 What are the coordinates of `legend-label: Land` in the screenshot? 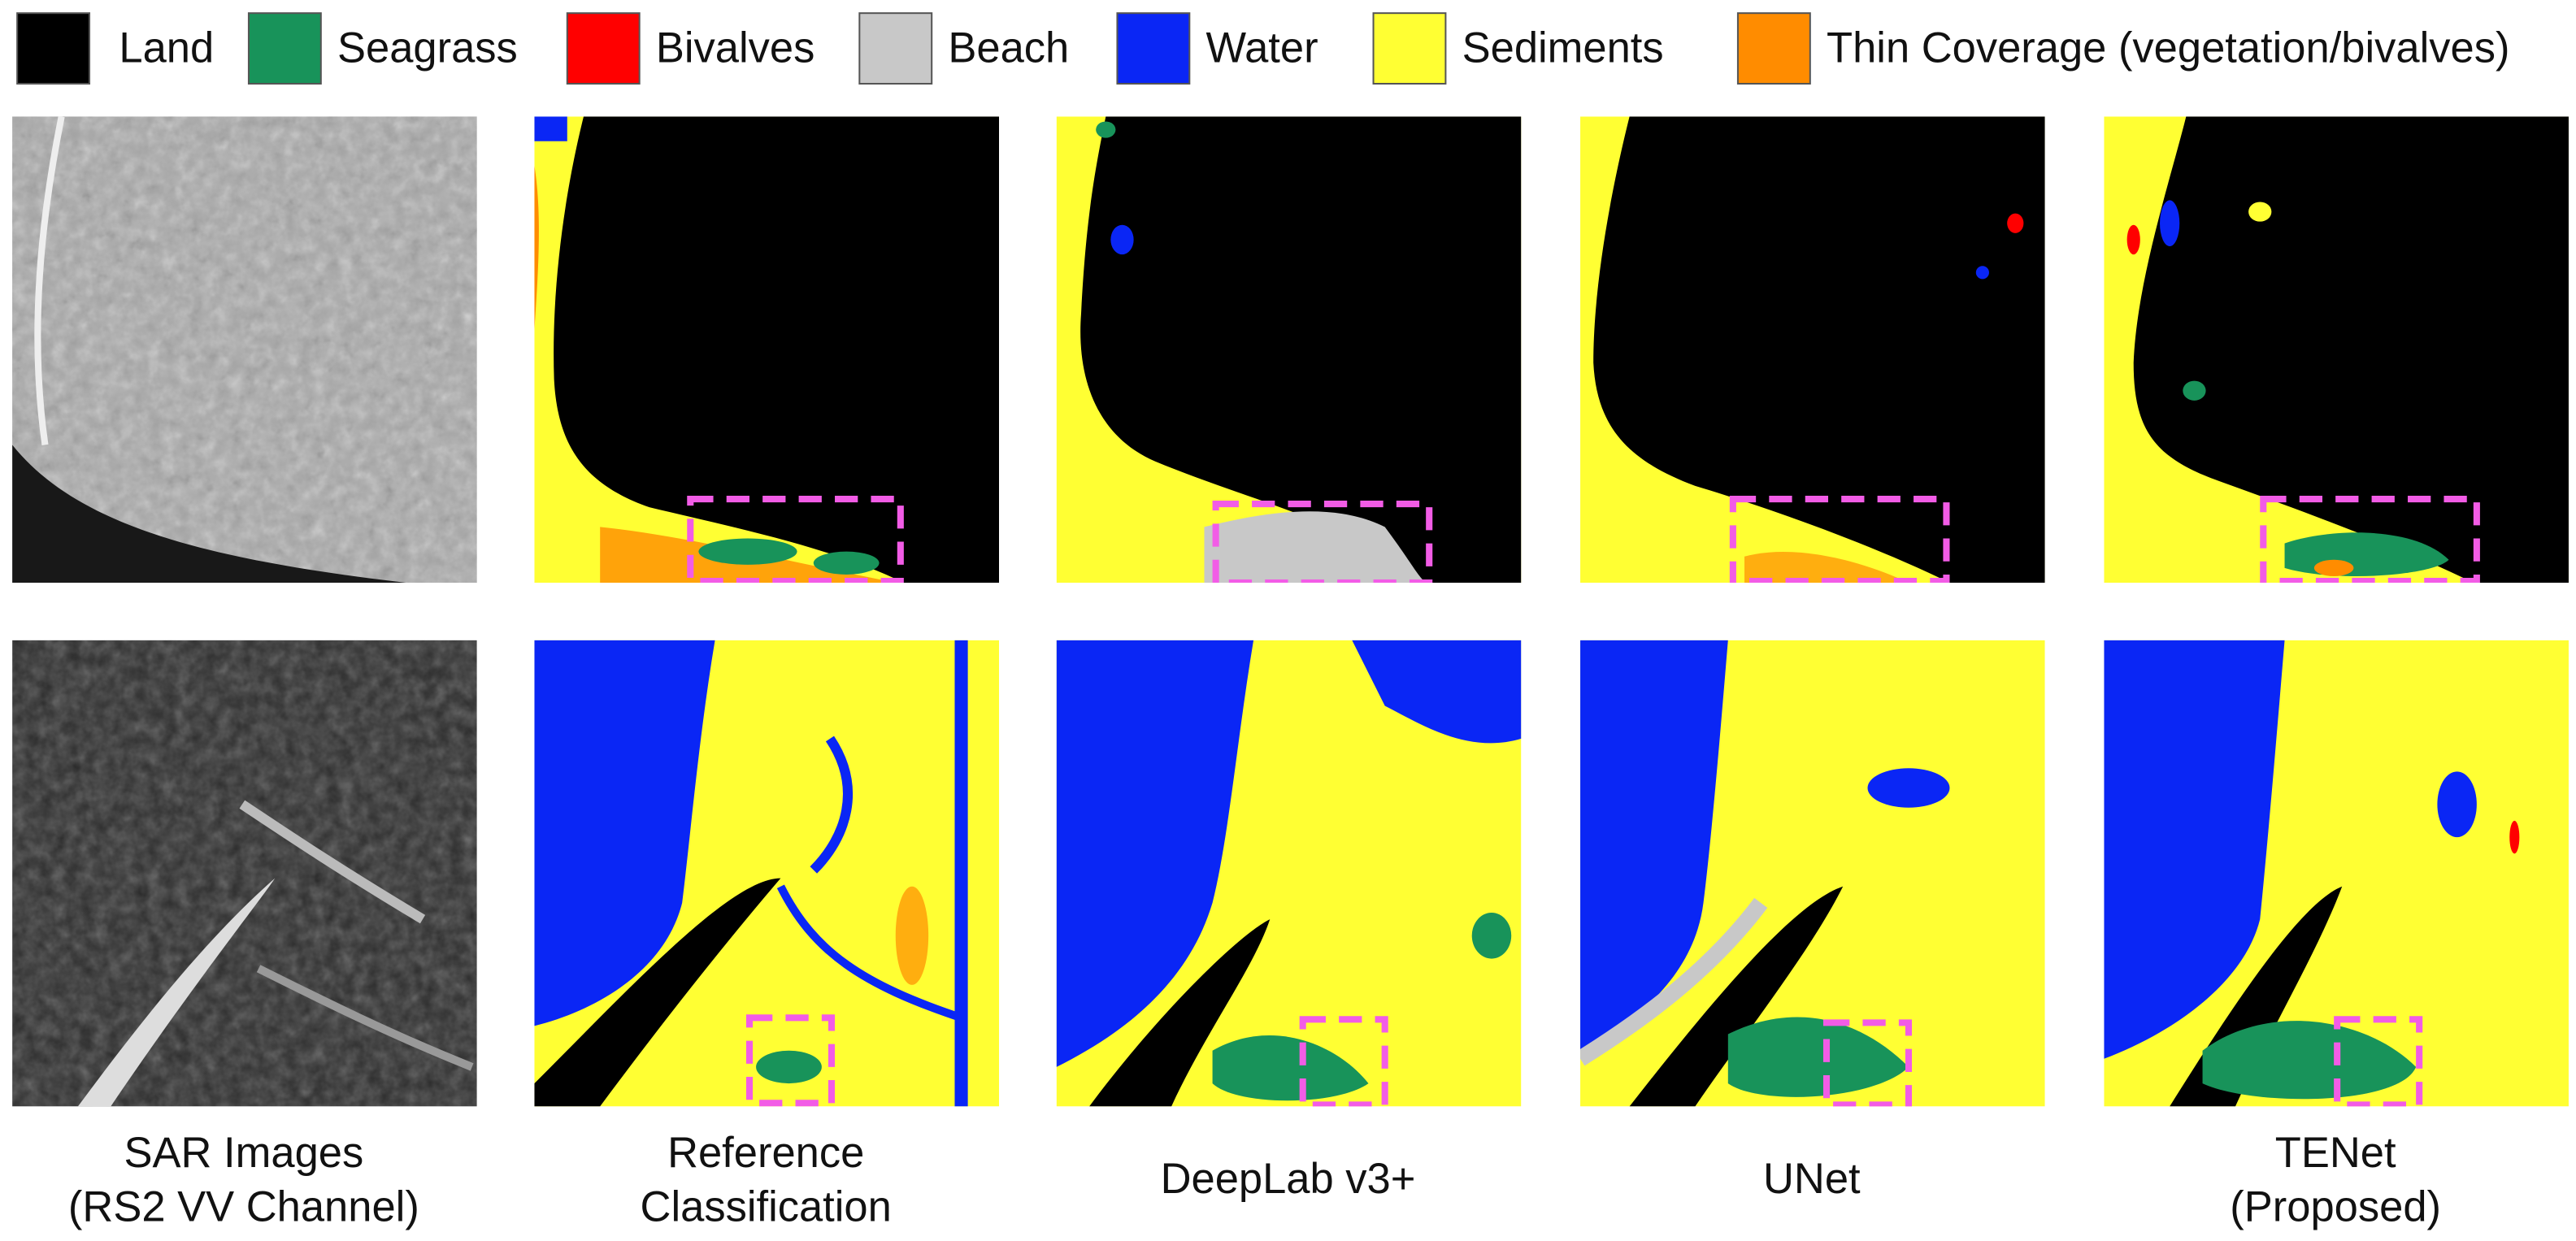 It's located at (166, 48).